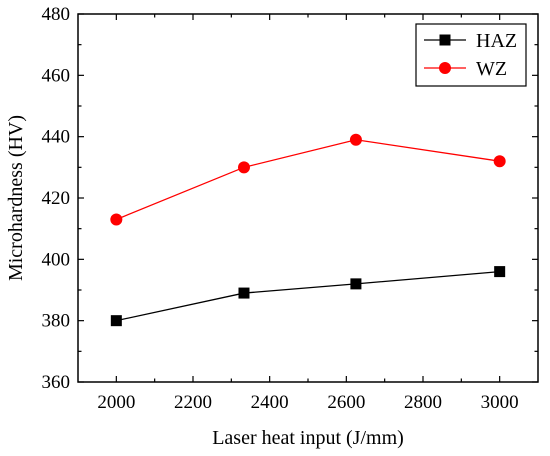 This screenshot has width=550, height=456. What do you see at coordinates (491, 69) in the screenshot?
I see `legend-label-wz: WZ` at bounding box center [491, 69].